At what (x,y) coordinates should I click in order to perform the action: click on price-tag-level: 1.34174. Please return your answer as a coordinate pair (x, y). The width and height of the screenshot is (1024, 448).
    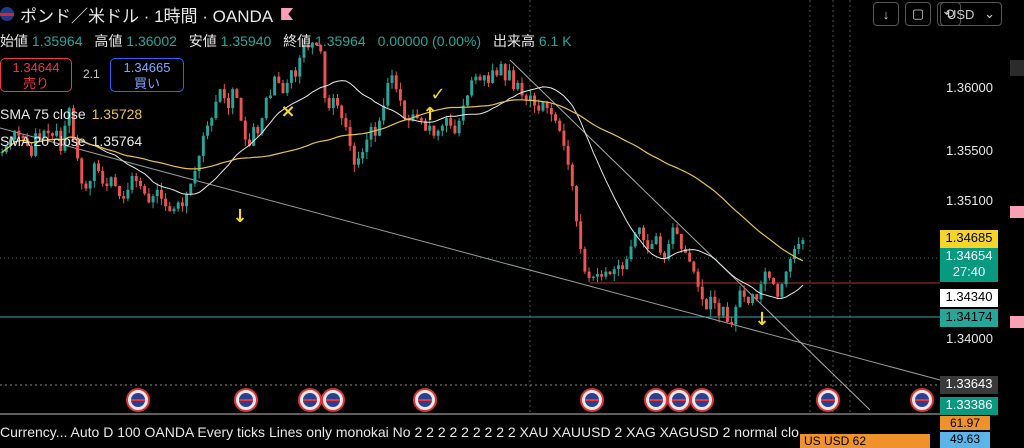
    Looking at the image, I should click on (969, 318).